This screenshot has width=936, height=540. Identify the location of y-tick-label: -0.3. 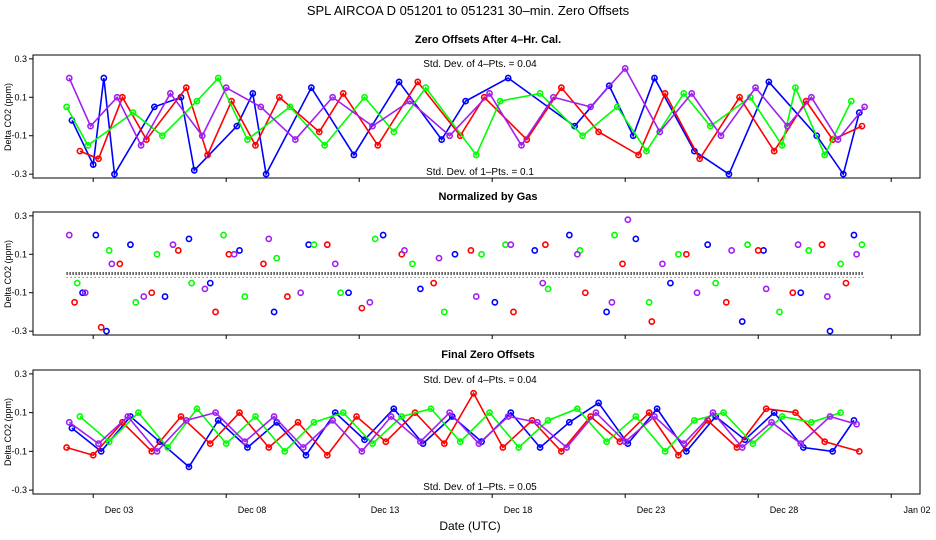
(19, 331).